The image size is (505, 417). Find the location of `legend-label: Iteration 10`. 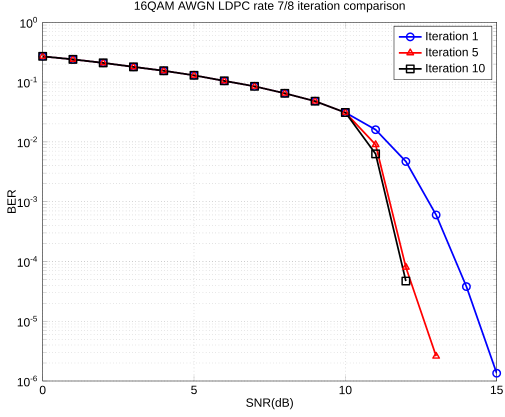

legend-label: Iteration 10 is located at coordinates (455, 68).